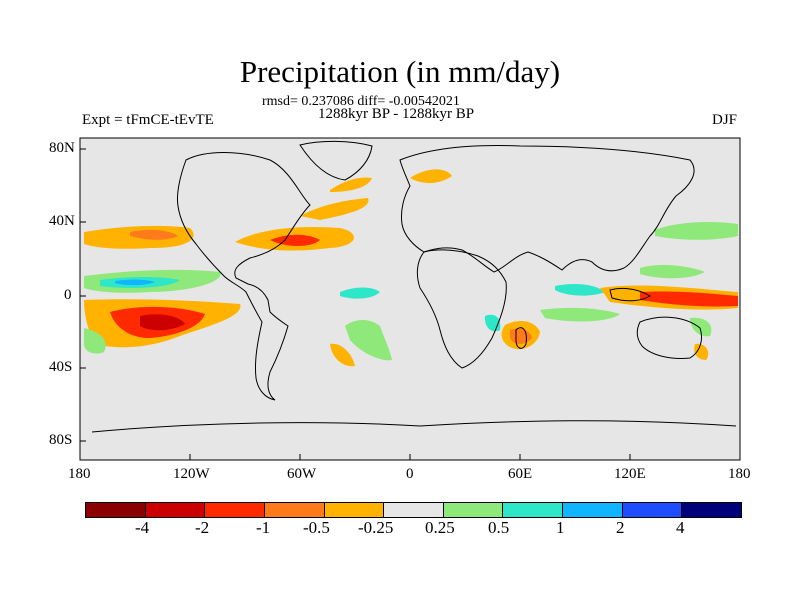  I want to click on colorbar-label: -1, so click(263, 527).